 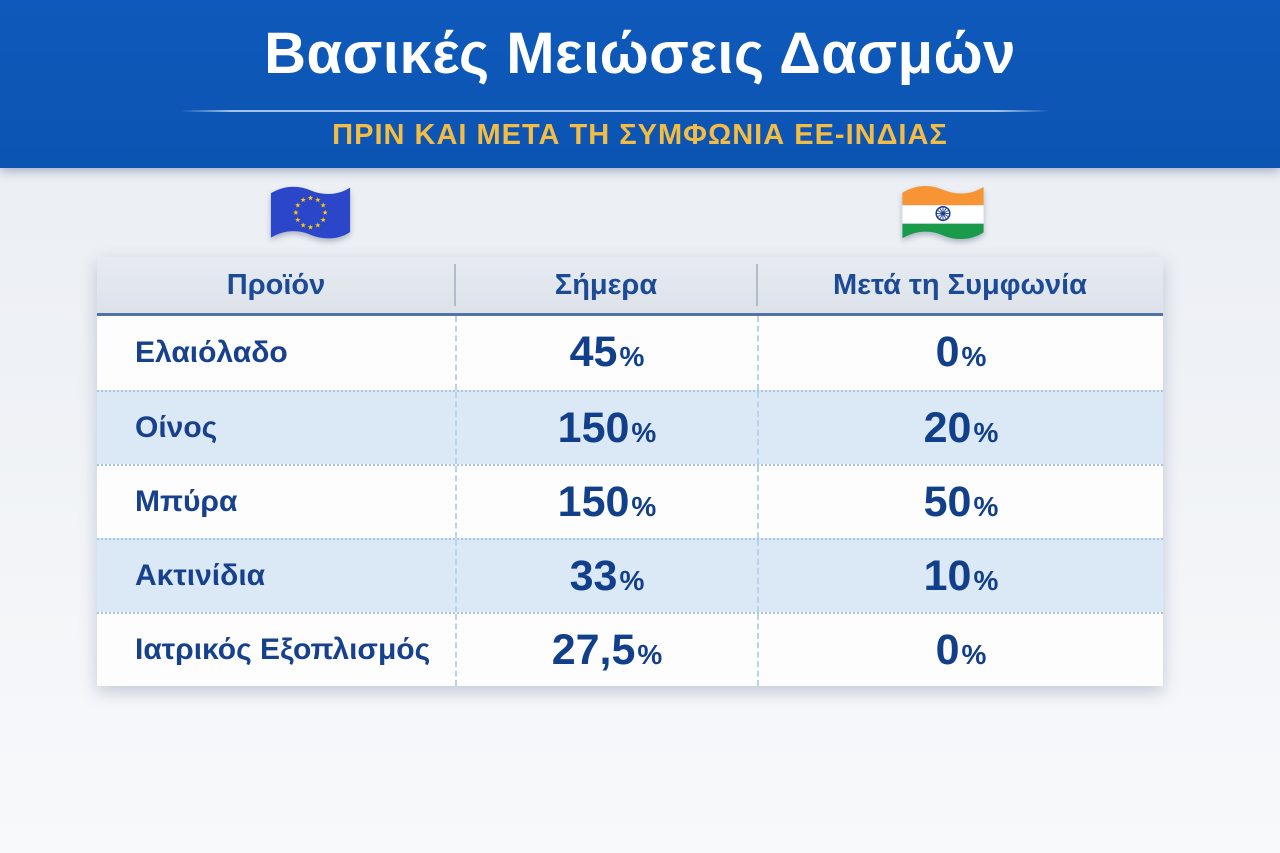 What do you see at coordinates (593, 650) in the screenshot?
I see `today-value: 27,5` at bounding box center [593, 650].